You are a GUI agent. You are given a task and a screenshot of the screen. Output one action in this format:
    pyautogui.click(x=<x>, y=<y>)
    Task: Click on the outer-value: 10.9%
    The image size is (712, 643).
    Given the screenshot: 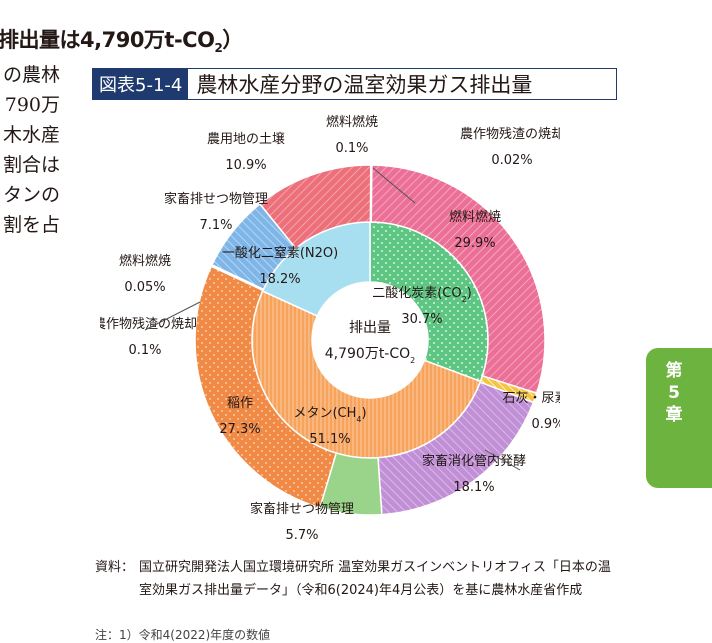 What is the action you would take?
    pyautogui.click(x=245, y=165)
    